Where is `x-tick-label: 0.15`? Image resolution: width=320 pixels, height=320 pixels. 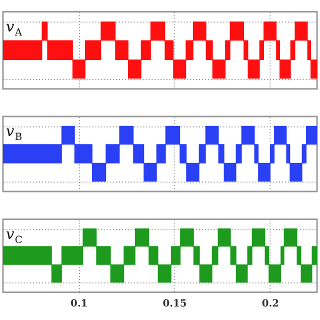
x-tick-label: 0.15 is located at coordinates (174, 304).